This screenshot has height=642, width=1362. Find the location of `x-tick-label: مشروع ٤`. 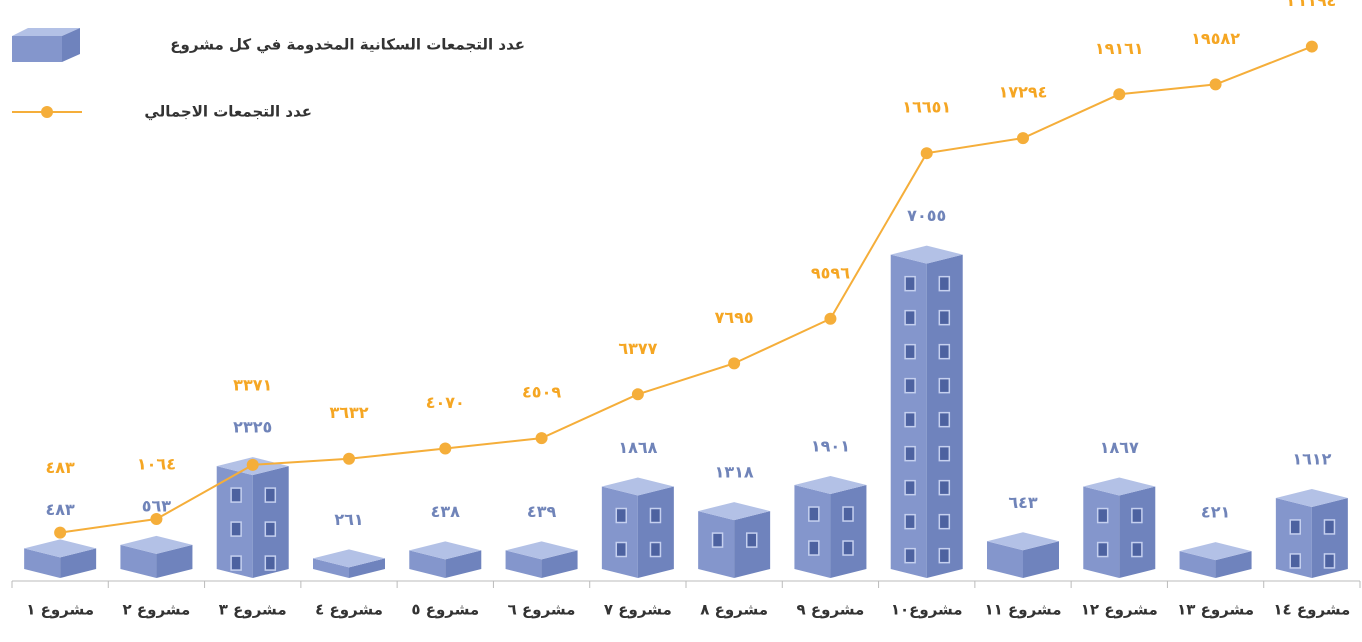

x-tick-label: مشروع ٤ is located at coordinates (349, 610).